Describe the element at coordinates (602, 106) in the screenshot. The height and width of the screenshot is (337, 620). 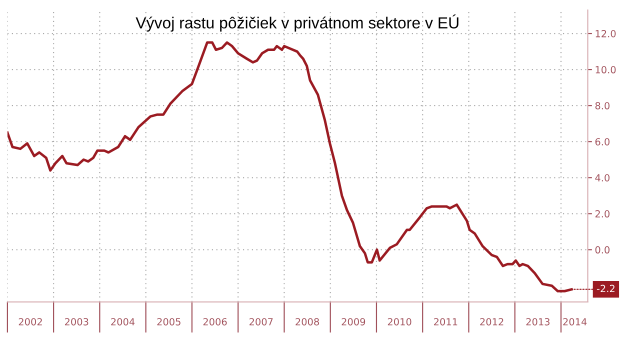
I see `y-tick-label: 8.0` at that location.